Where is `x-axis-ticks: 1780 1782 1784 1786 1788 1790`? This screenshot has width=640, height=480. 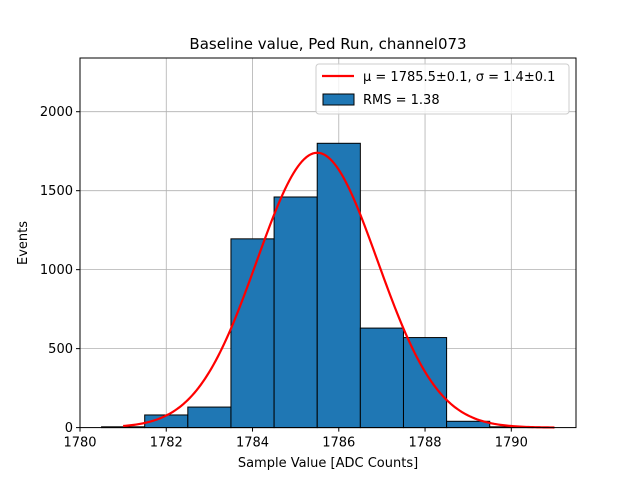
x-axis-ticks: 1780 1782 1784 1786 1788 1790 is located at coordinates (295, 439).